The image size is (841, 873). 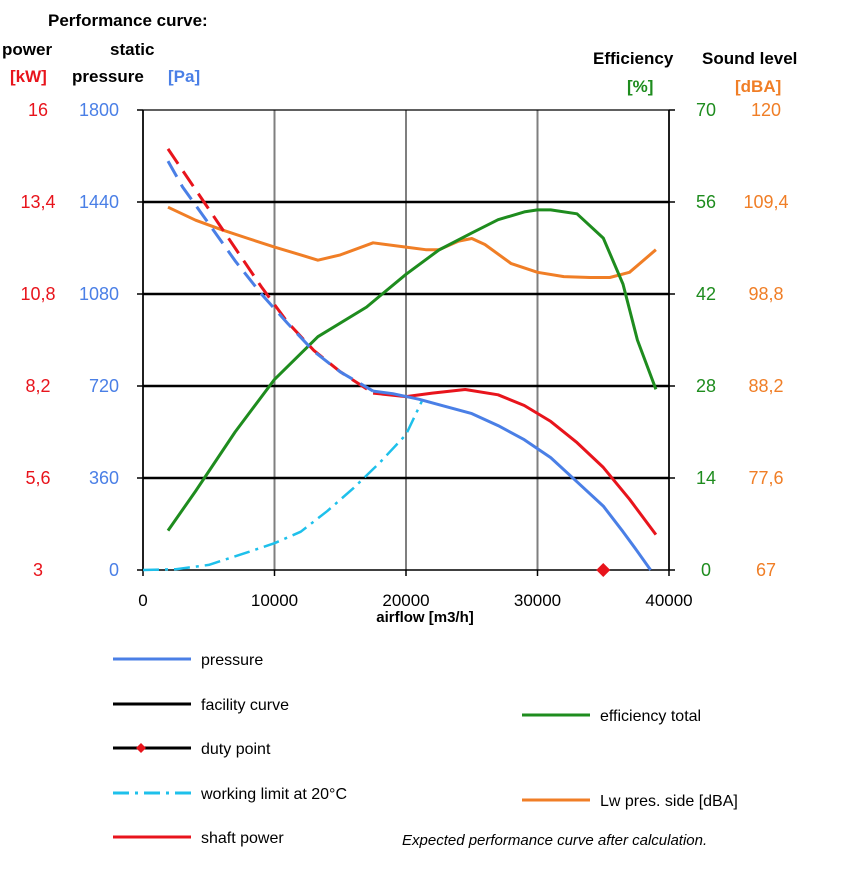 What do you see at coordinates (142, 600) in the screenshot?
I see `x-tick-label: 0` at bounding box center [142, 600].